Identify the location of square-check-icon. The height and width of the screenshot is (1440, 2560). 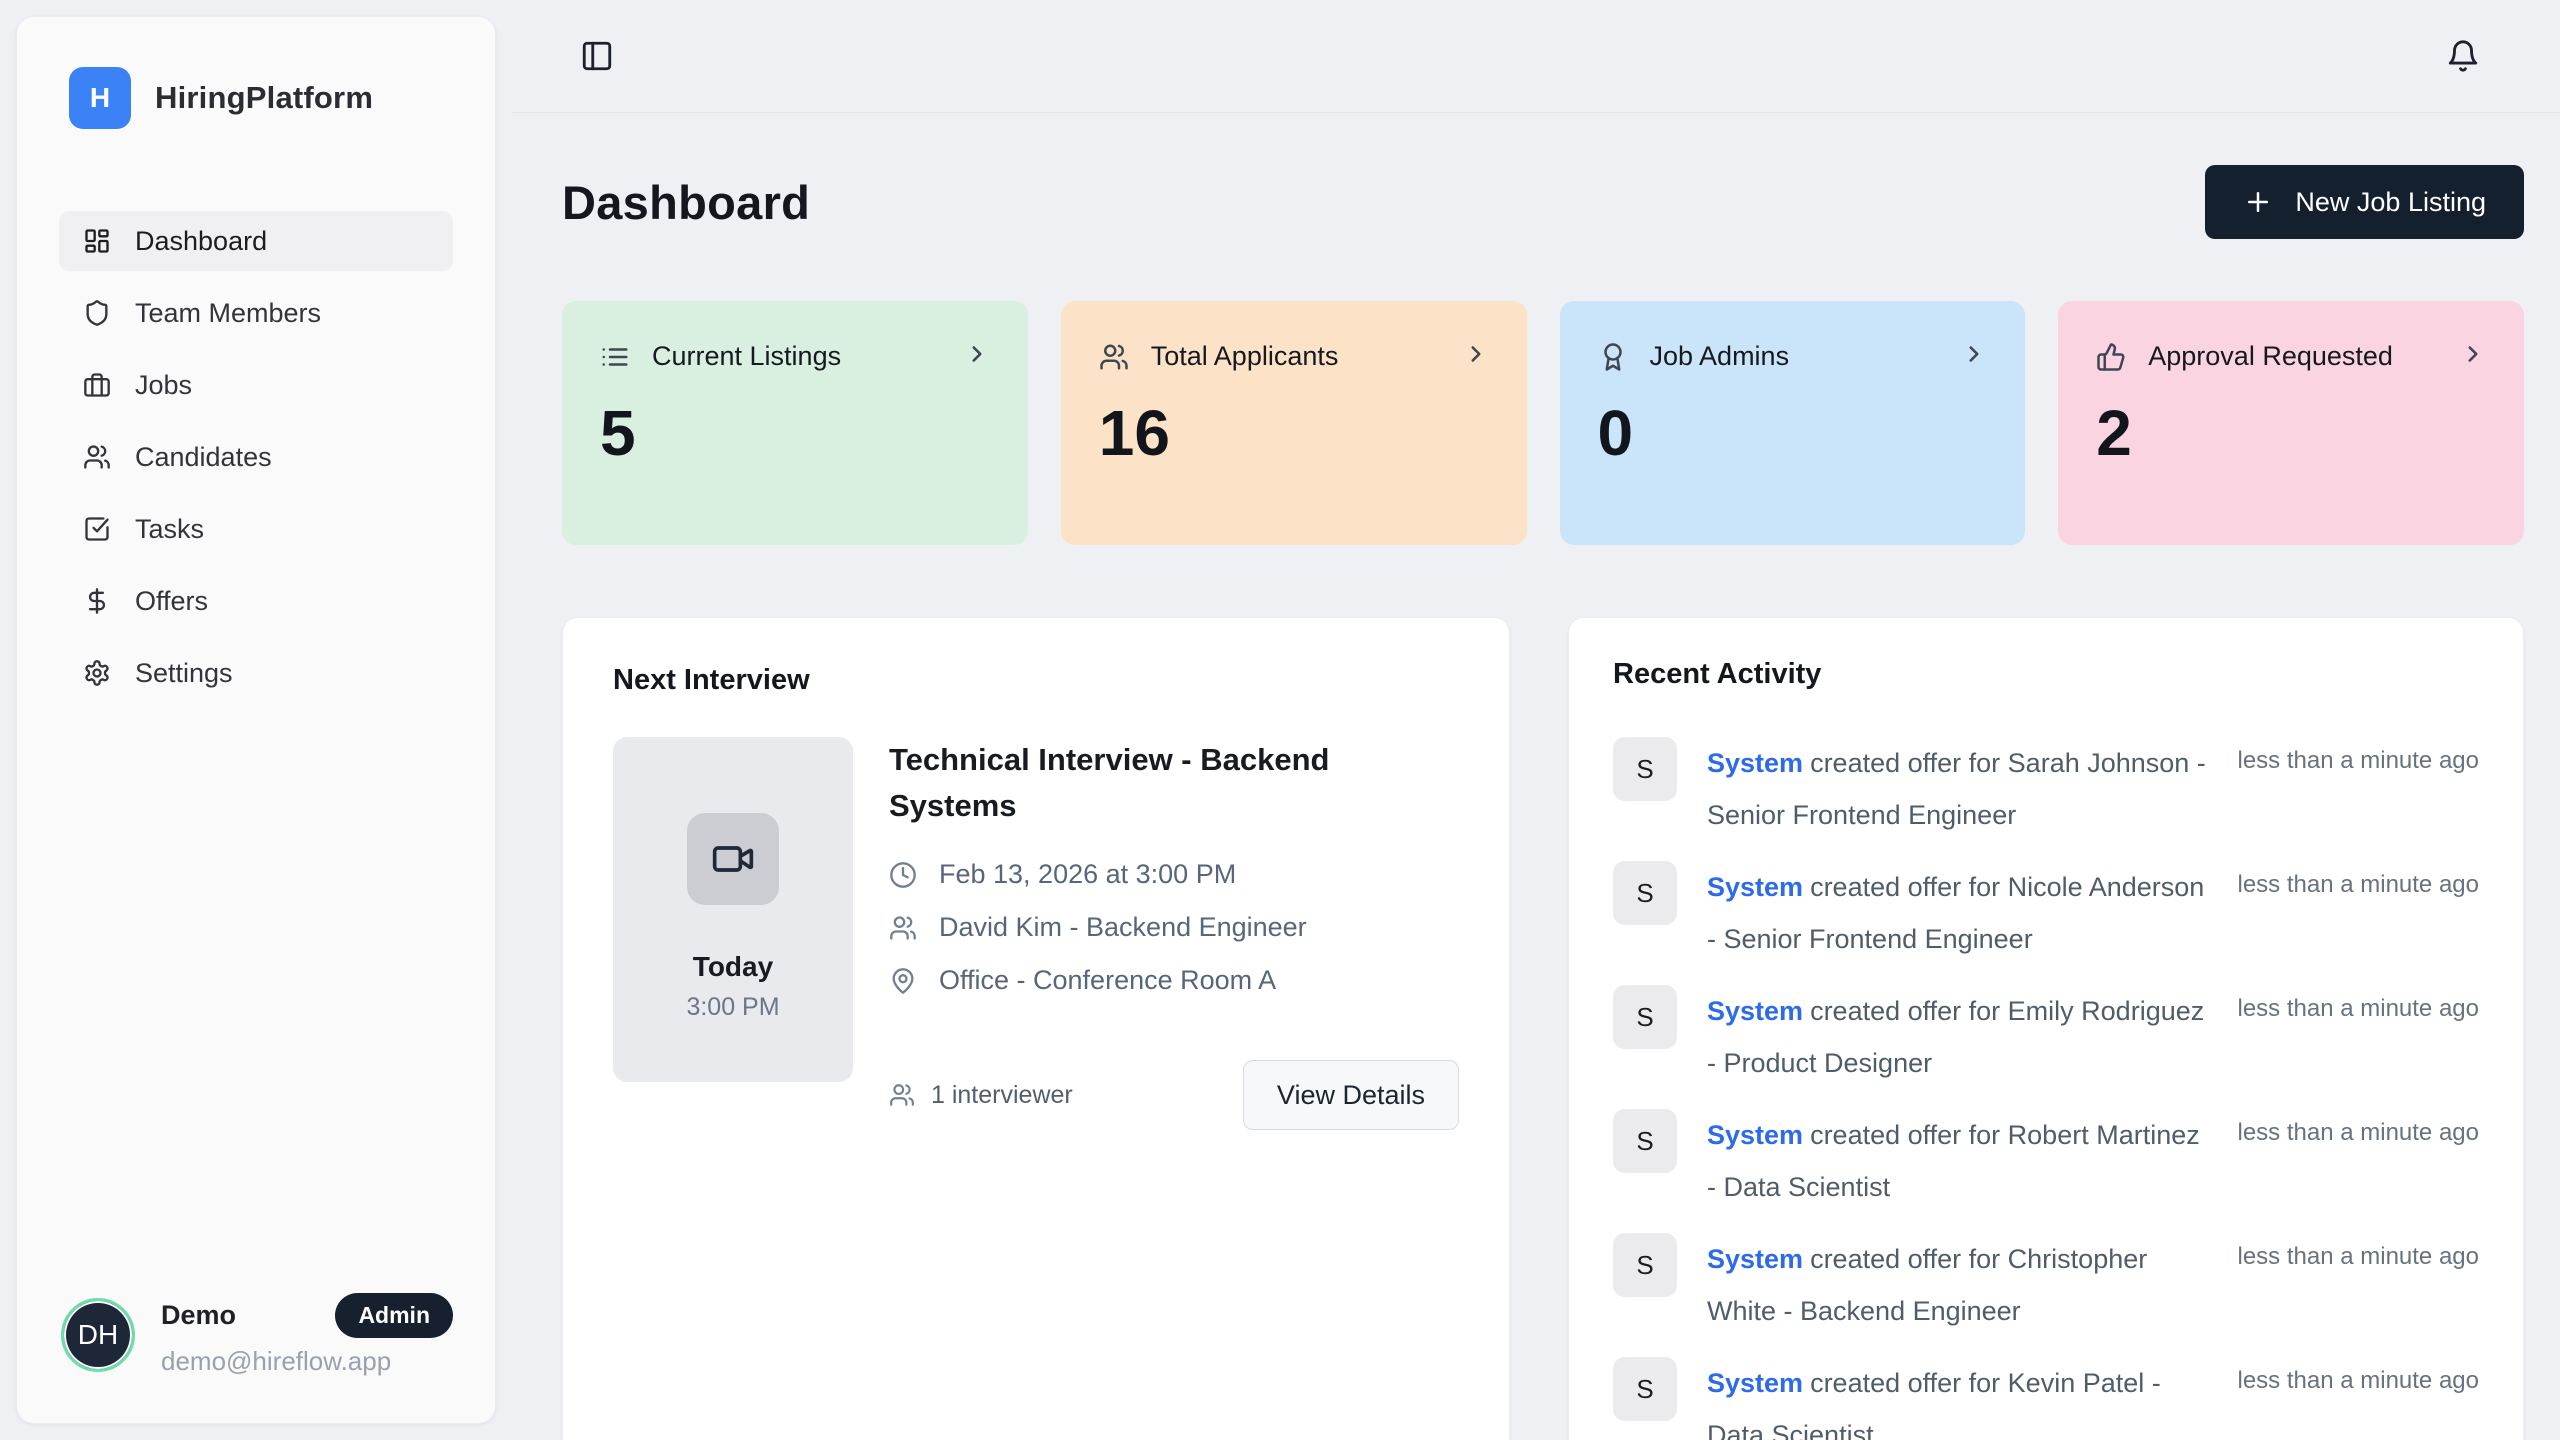
(97, 529).